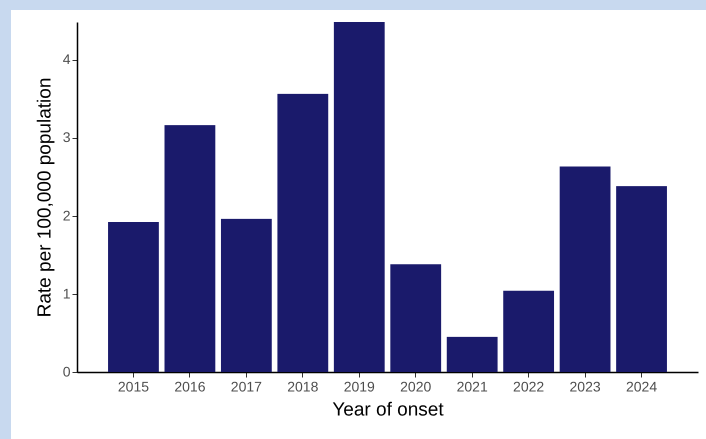 This screenshot has width=706, height=439. I want to click on x-tick-label: 2018, so click(303, 386).